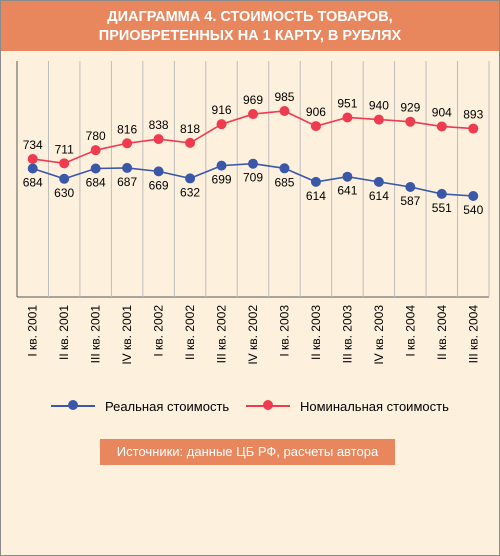  I want to click on x-tick-label: IV кв. 2001, so click(127, 335).